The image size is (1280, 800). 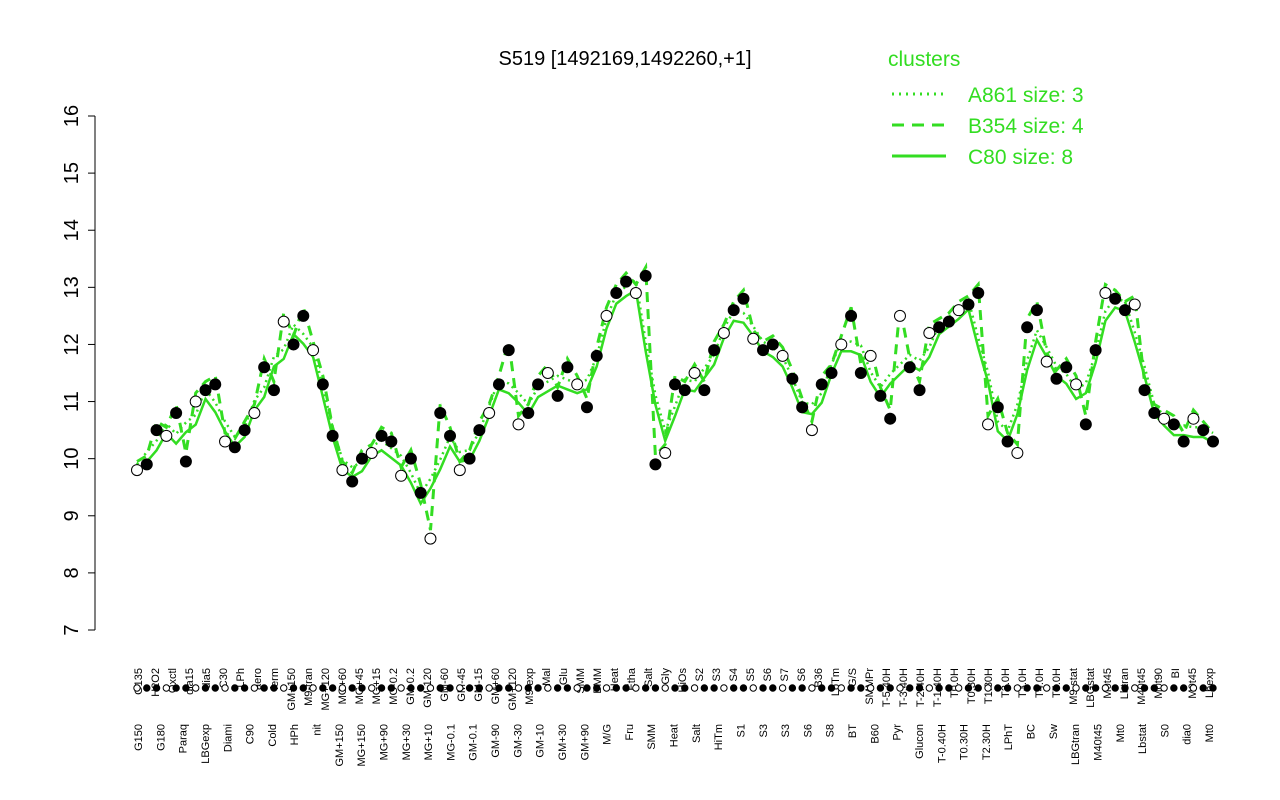 I want to click on x-tick-label: H2O2, so click(x=156, y=682).